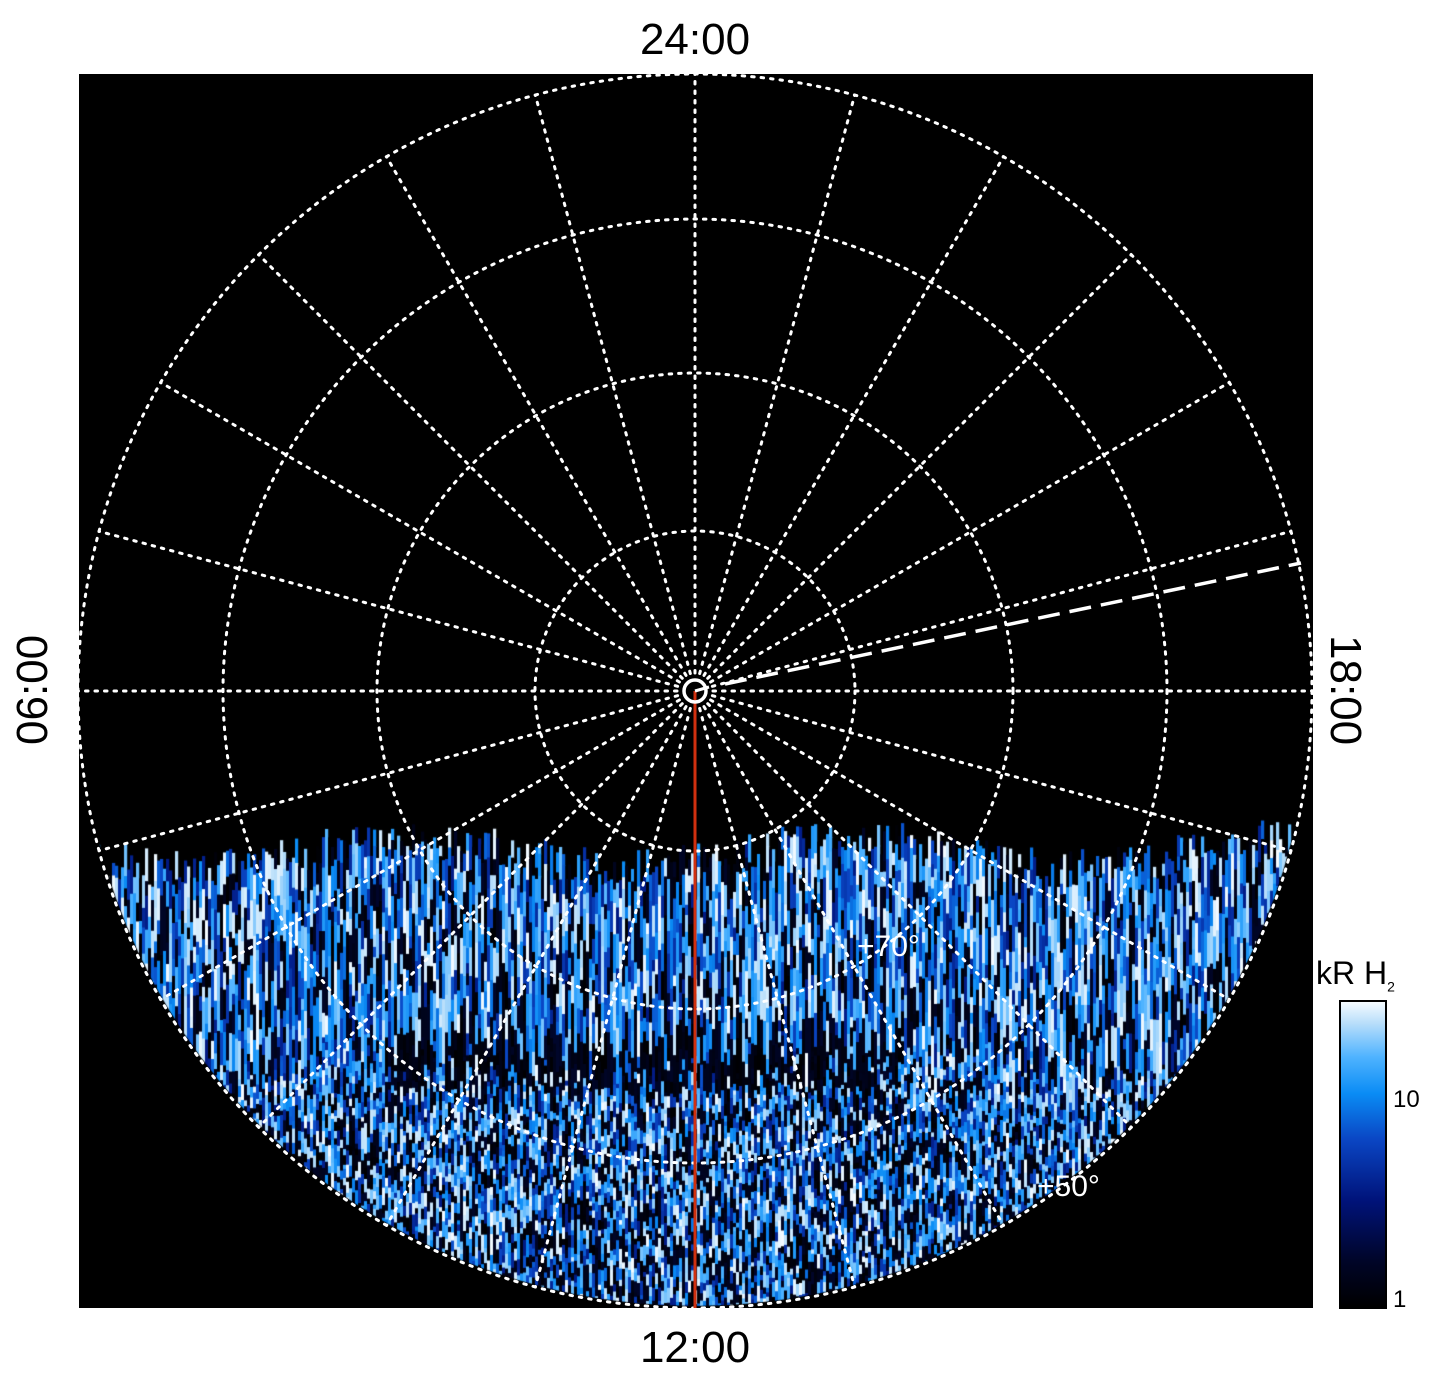 The width and height of the screenshot is (1447, 1384). I want to click on colorbar-title: kR H2, so click(1355, 974).